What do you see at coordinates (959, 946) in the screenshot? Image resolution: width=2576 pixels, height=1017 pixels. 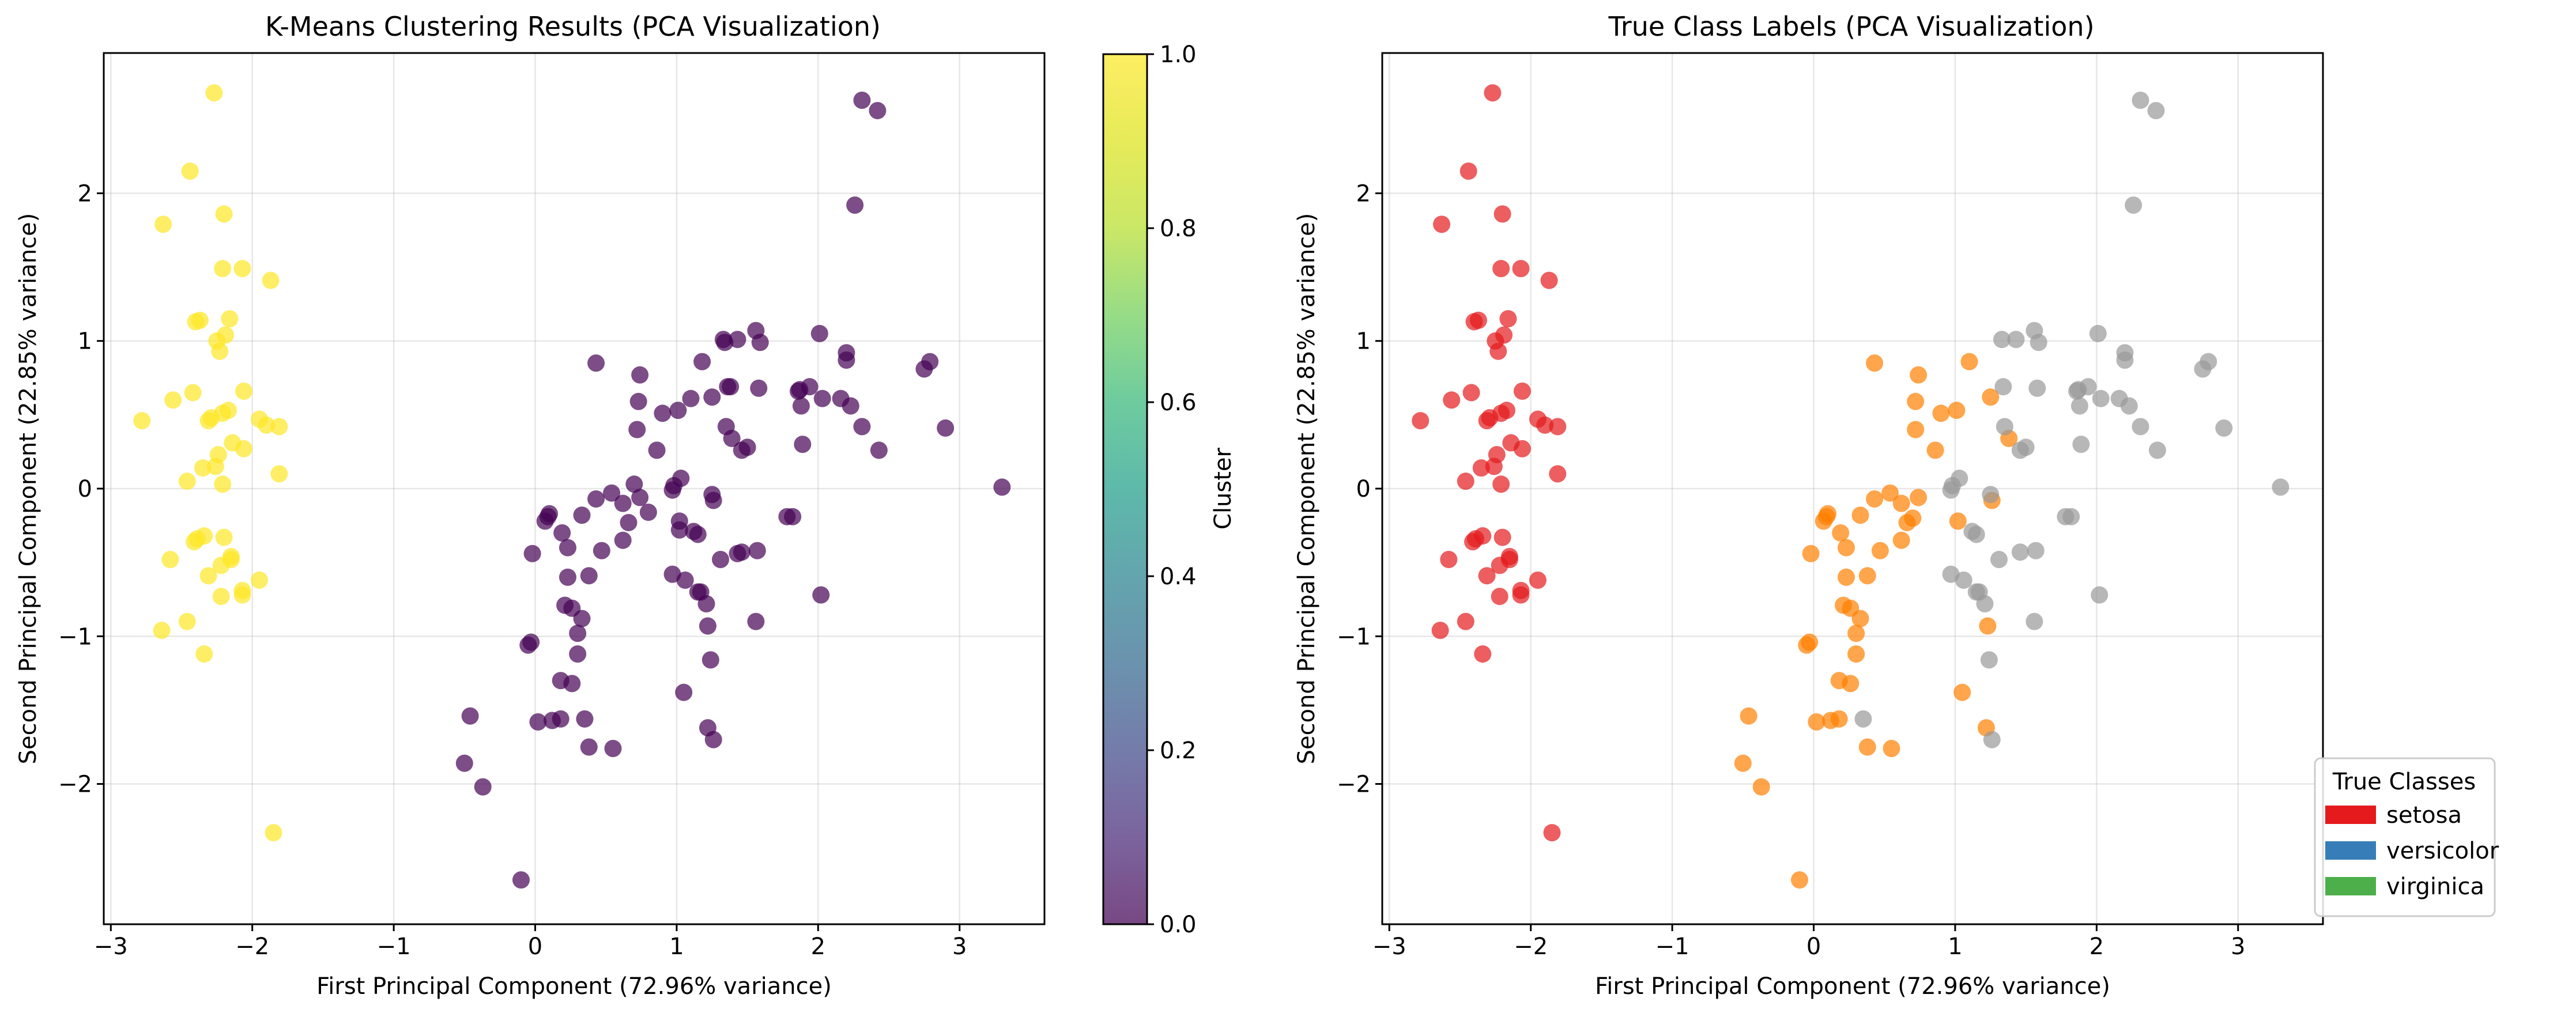 I see `kmeans-x-tick-label: 3` at bounding box center [959, 946].